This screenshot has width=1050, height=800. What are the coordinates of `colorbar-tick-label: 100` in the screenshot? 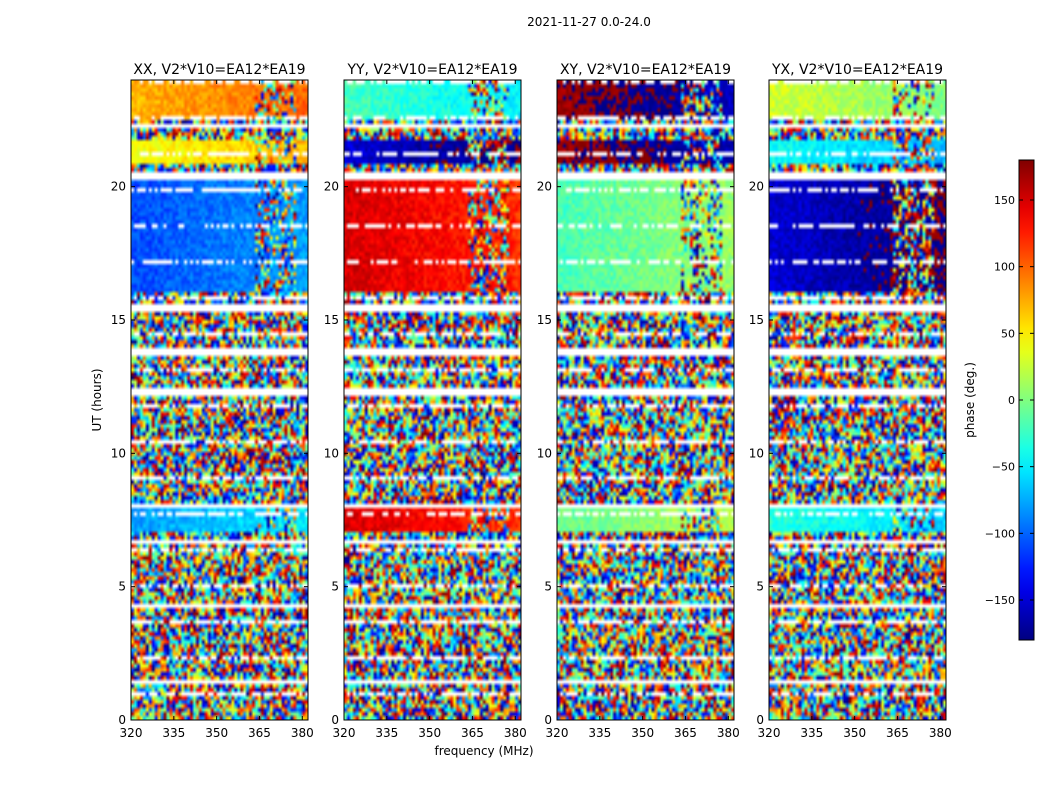 It's located at (1004, 267).